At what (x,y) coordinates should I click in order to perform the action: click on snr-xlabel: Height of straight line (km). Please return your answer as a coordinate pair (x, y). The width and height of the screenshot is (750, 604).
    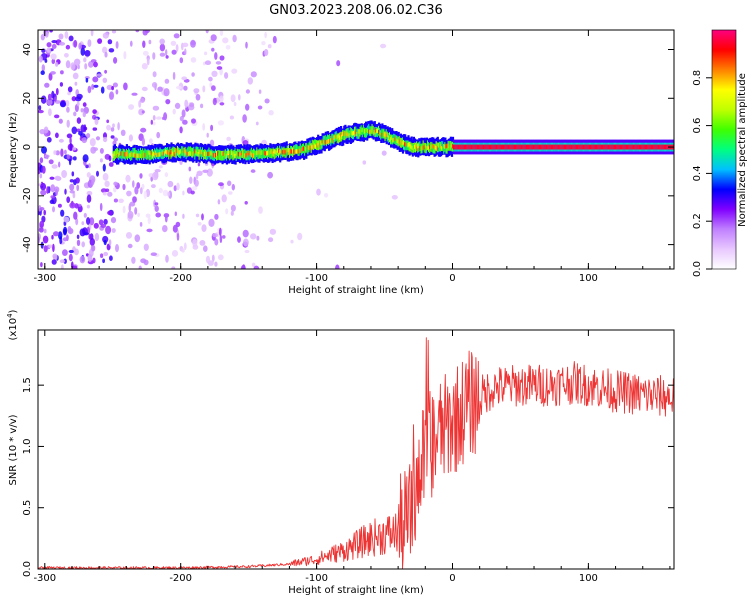
    Looking at the image, I should click on (356, 590).